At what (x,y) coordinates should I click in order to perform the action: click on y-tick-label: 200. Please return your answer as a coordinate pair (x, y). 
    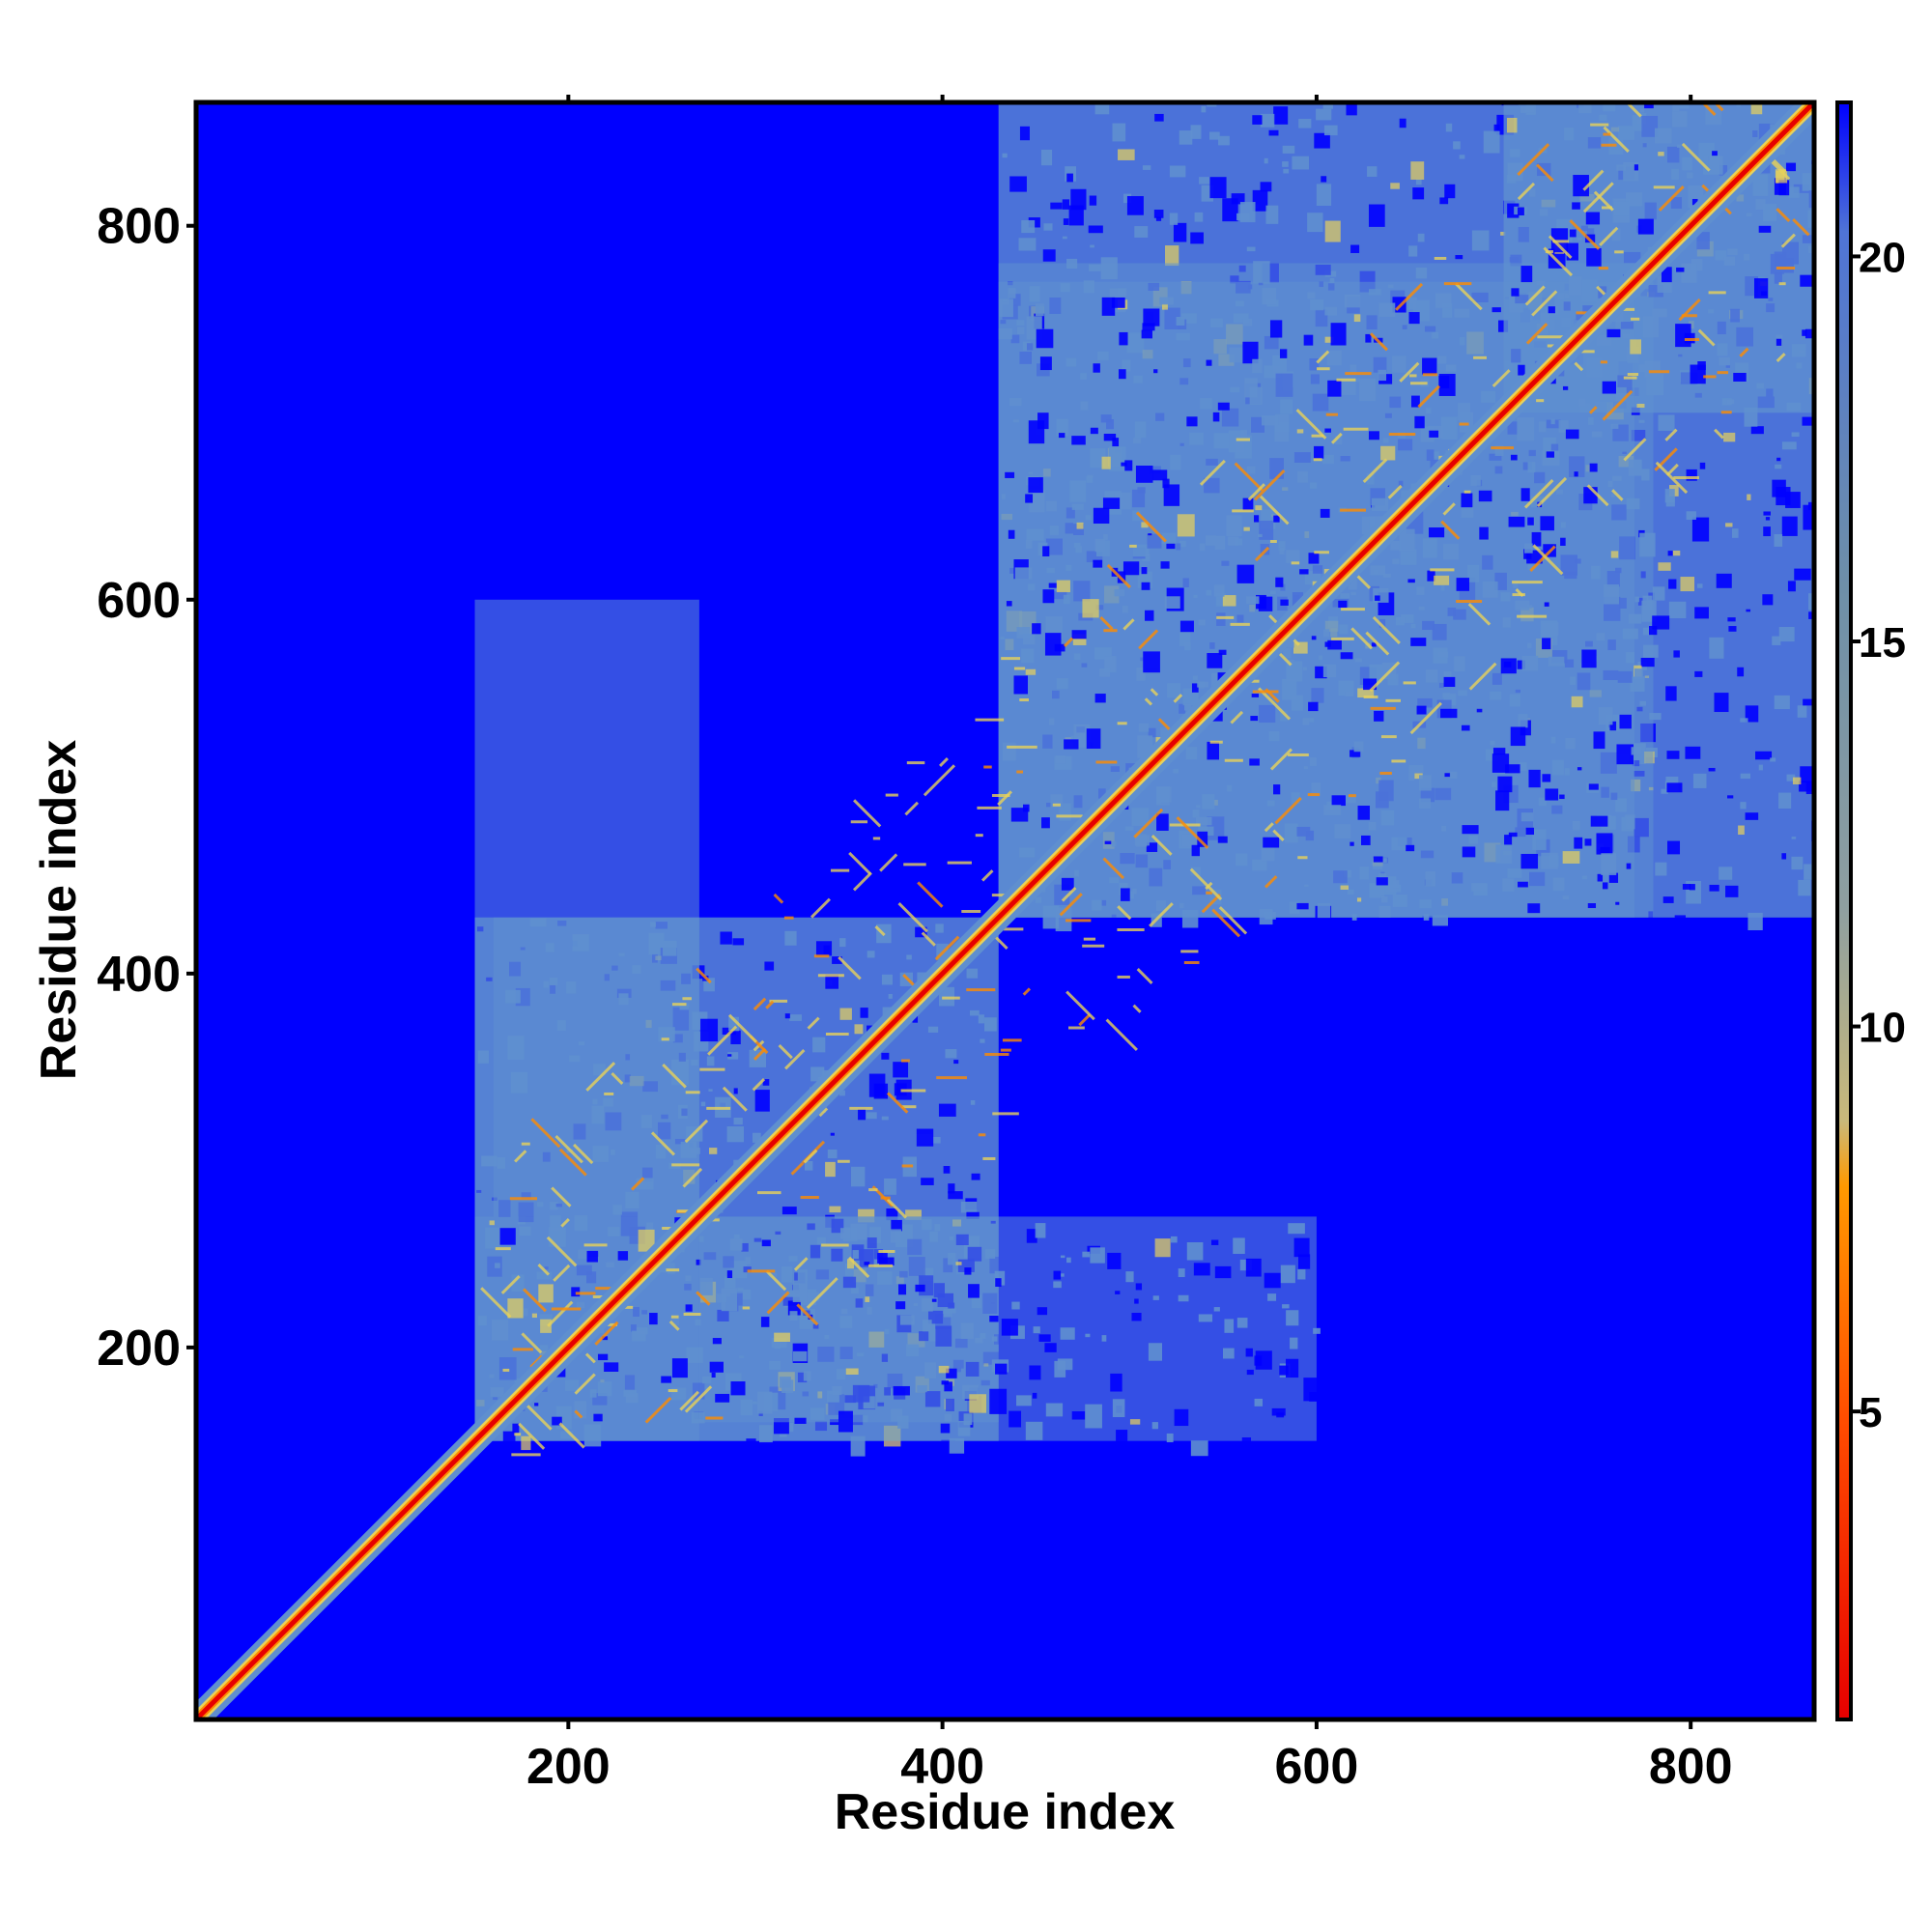
    Looking at the image, I should click on (139, 1349).